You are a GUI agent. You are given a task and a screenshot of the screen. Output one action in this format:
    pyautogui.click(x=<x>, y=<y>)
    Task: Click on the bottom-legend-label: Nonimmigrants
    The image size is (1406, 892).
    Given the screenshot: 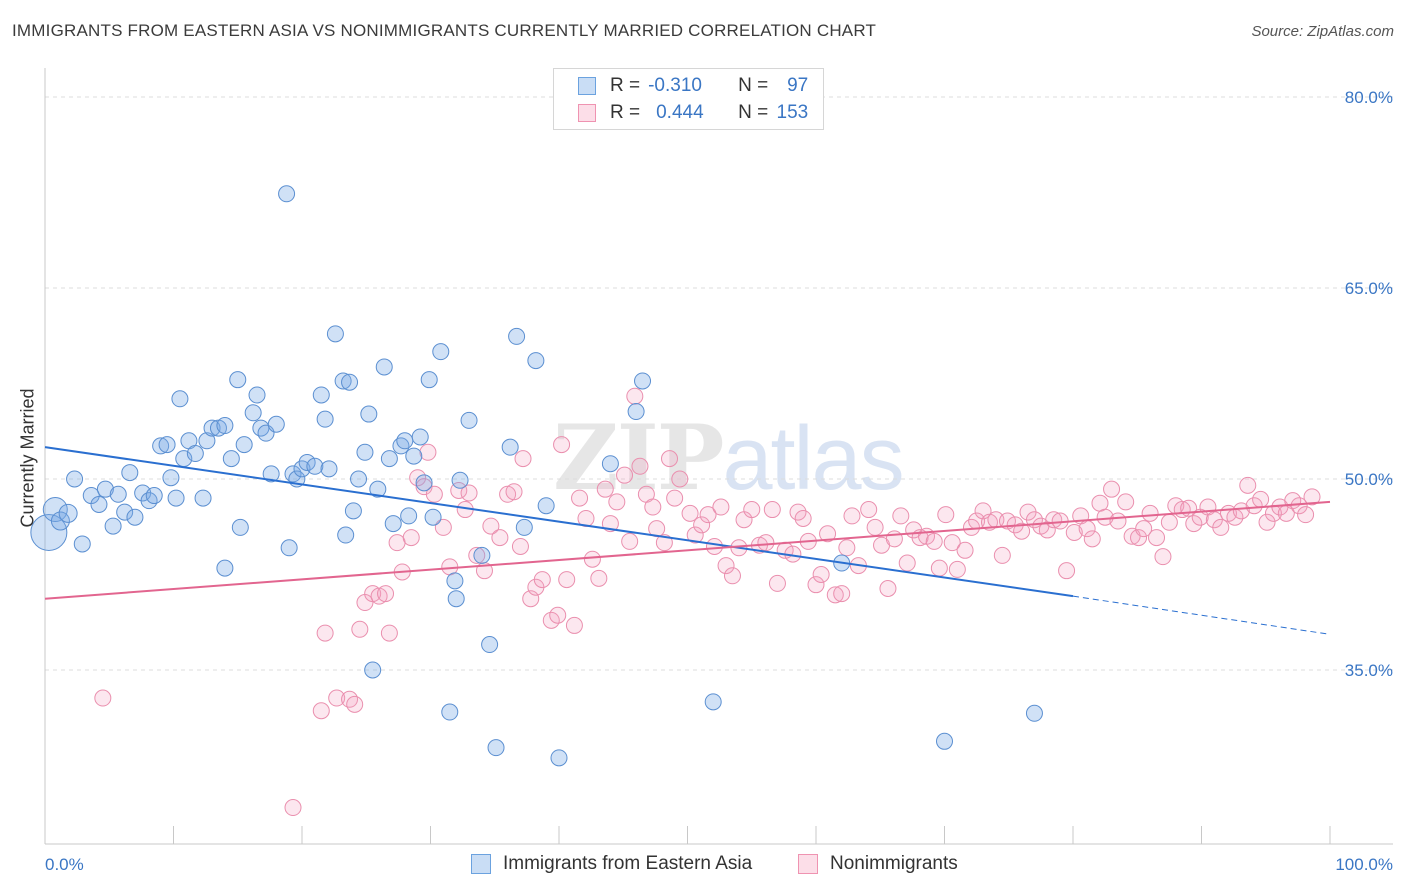 What is the action you would take?
    pyautogui.click(x=894, y=863)
    